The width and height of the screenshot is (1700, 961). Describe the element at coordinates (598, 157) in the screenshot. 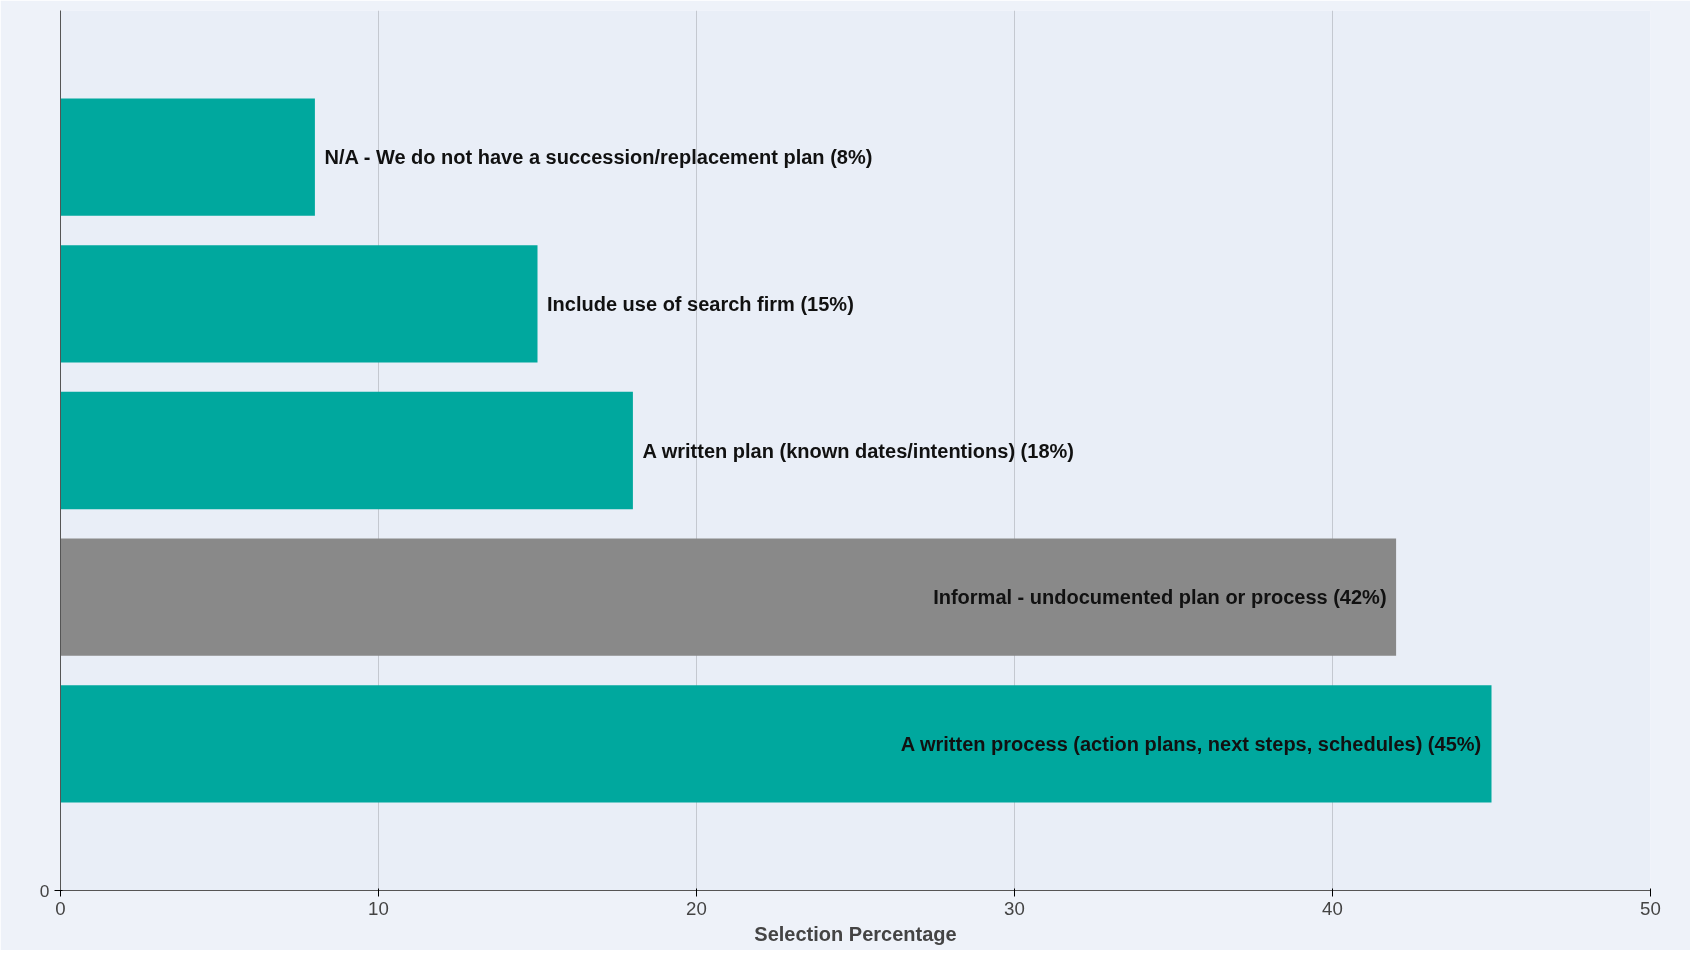

I see `data-label: N/A - We do not have a succession/replacement plan (8%)` at that location.